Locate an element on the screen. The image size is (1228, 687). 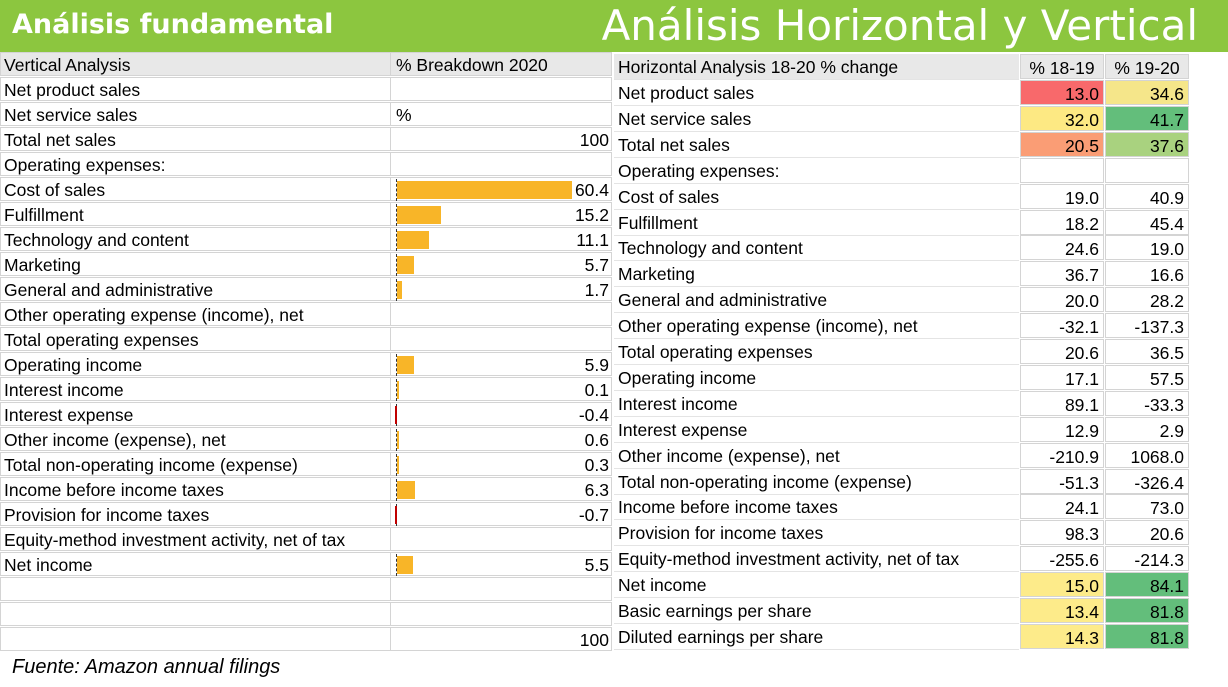
change-19-20-cell: 28.2 is located at coordinates (1147, 300).